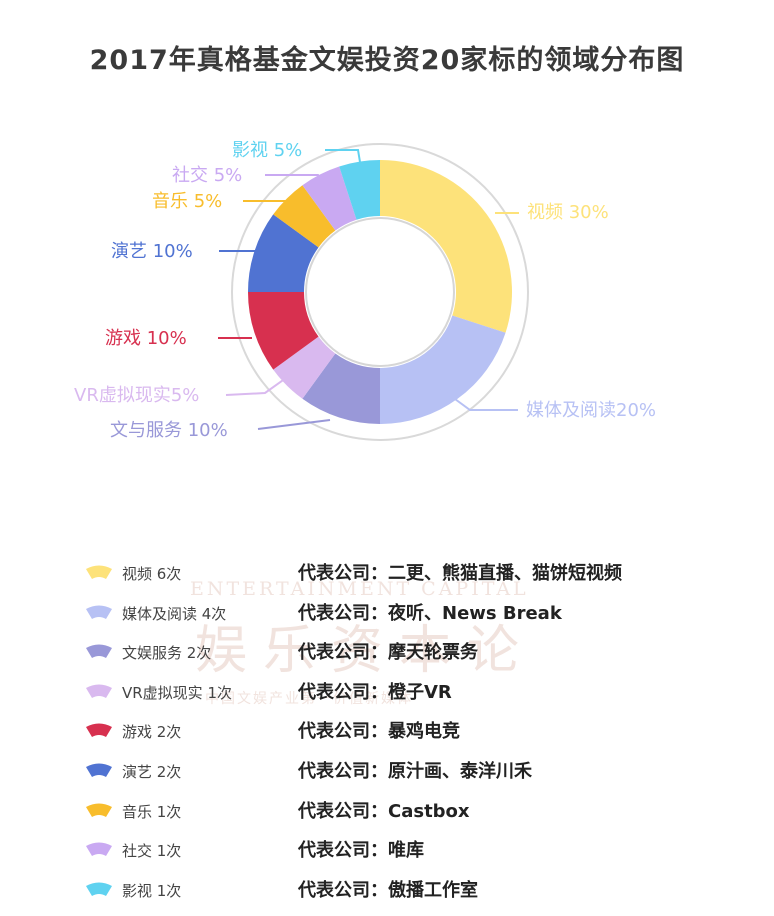 The image size is (774, 916). What do you see at coordinates (379, 732) in the screenshot?
I see `legend-item-companies: 代表公司：暴鸡电竞` at bounding box center [379, 732].